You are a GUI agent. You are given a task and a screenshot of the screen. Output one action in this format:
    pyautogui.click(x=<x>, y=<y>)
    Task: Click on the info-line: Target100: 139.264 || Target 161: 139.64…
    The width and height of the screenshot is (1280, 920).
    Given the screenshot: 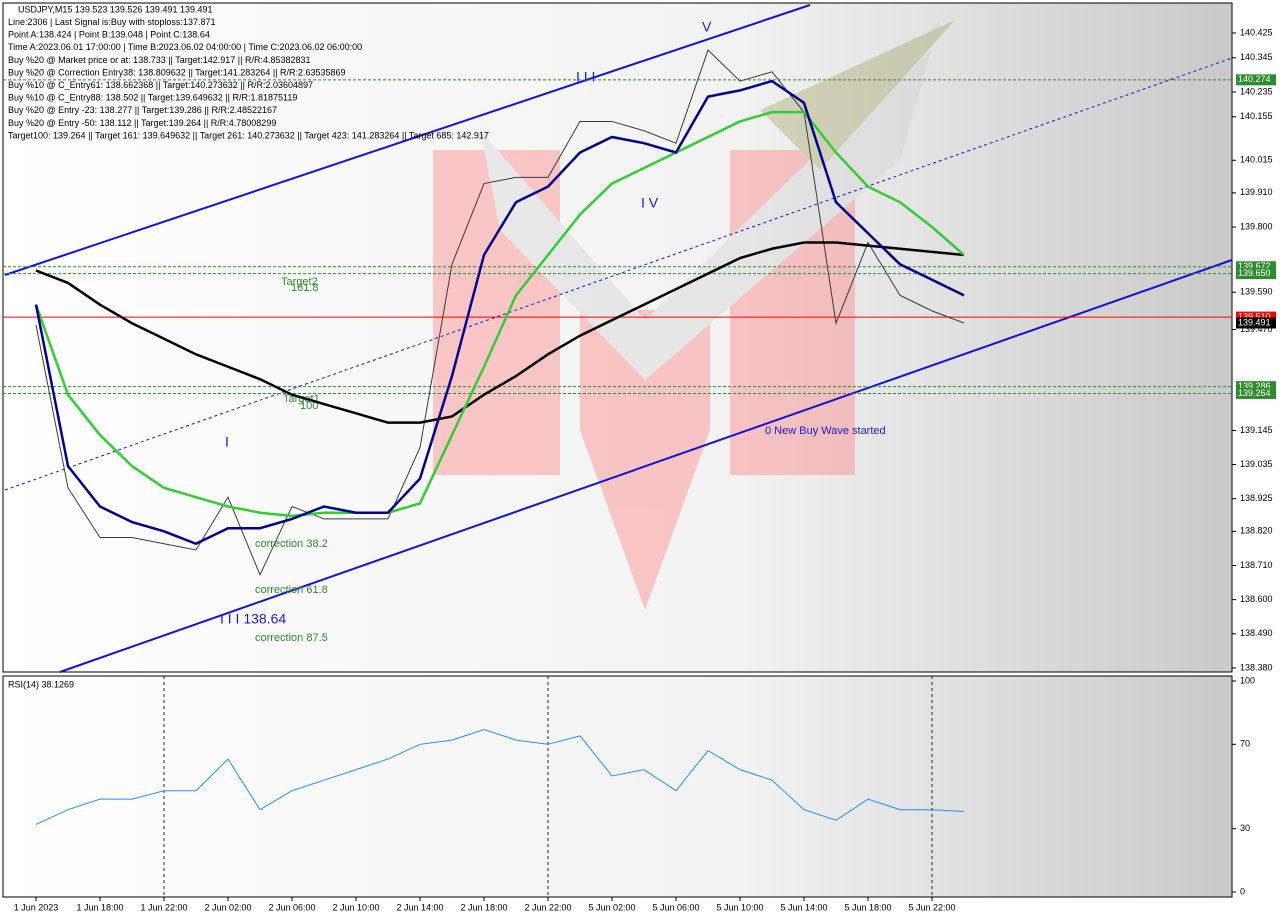 What is the action you would take?
    pyautogui.click(x=248, y=135)
    